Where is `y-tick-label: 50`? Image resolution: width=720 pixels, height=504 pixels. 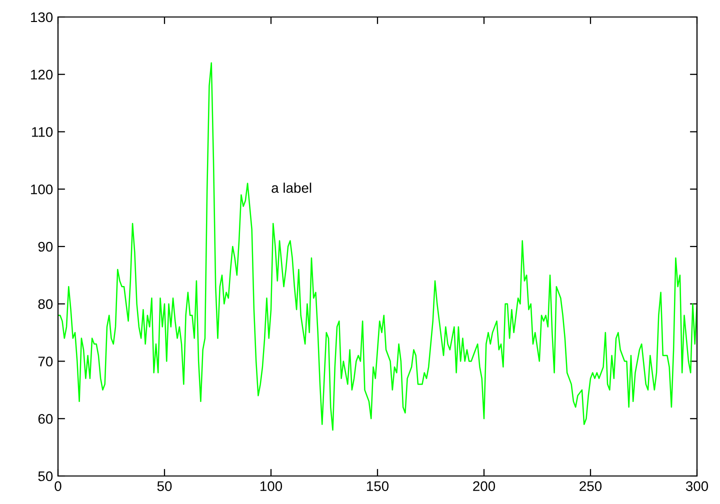 y-tick-label: 50 is located at coordinates (45, 476).